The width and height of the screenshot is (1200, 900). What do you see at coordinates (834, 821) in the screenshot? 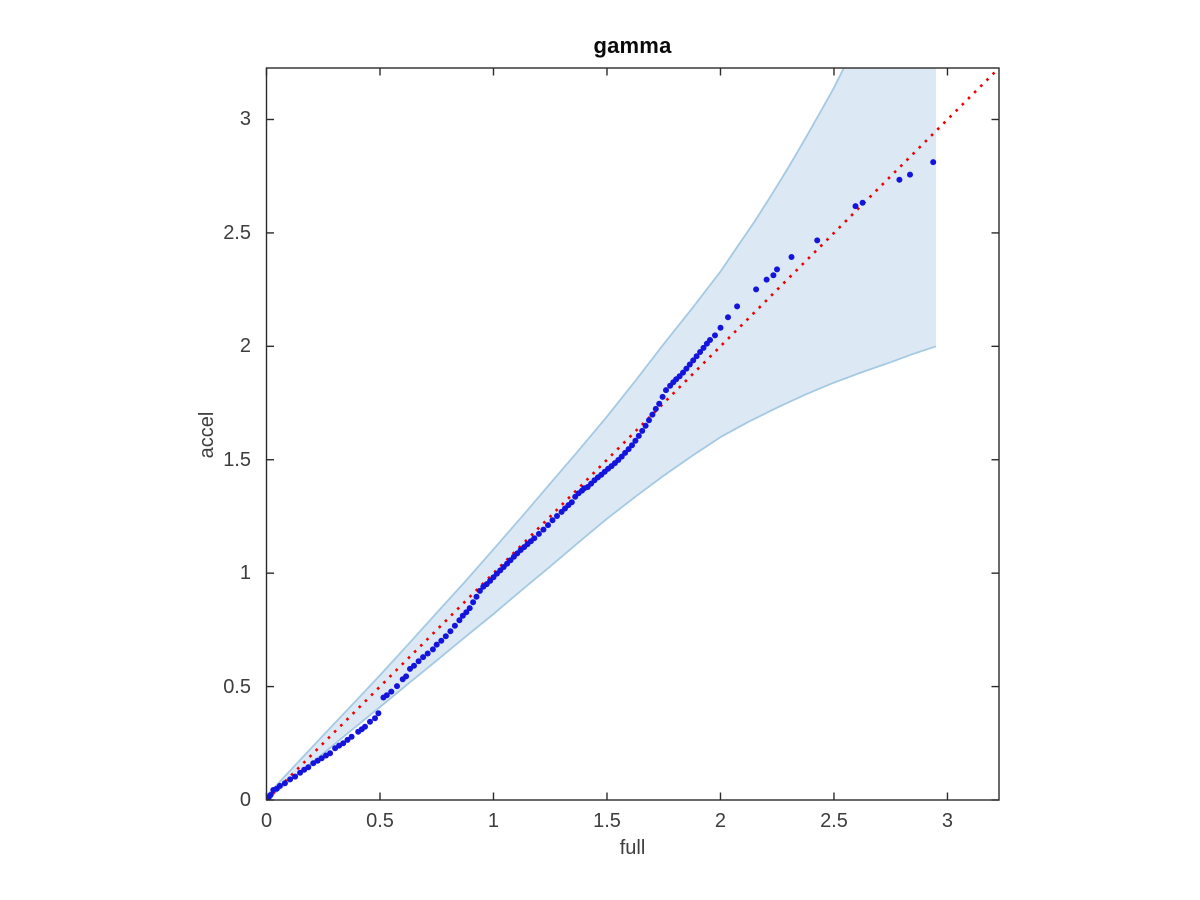
I see `x-tick-label: 2.5` at bounding box center [834, 821].